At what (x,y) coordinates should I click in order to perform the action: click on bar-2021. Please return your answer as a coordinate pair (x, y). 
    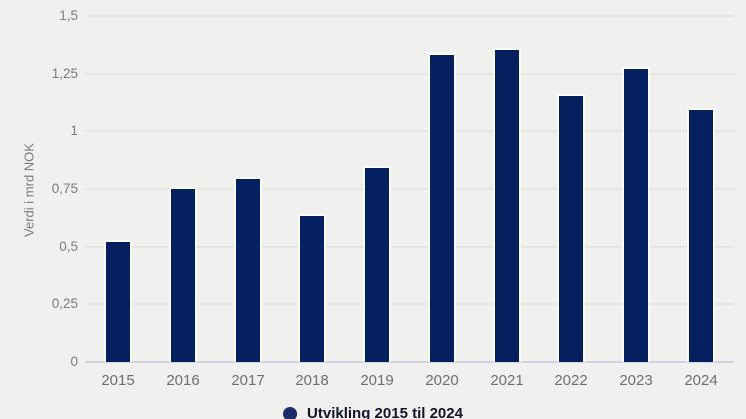
    Looking at the image, I should click on (507, 205).